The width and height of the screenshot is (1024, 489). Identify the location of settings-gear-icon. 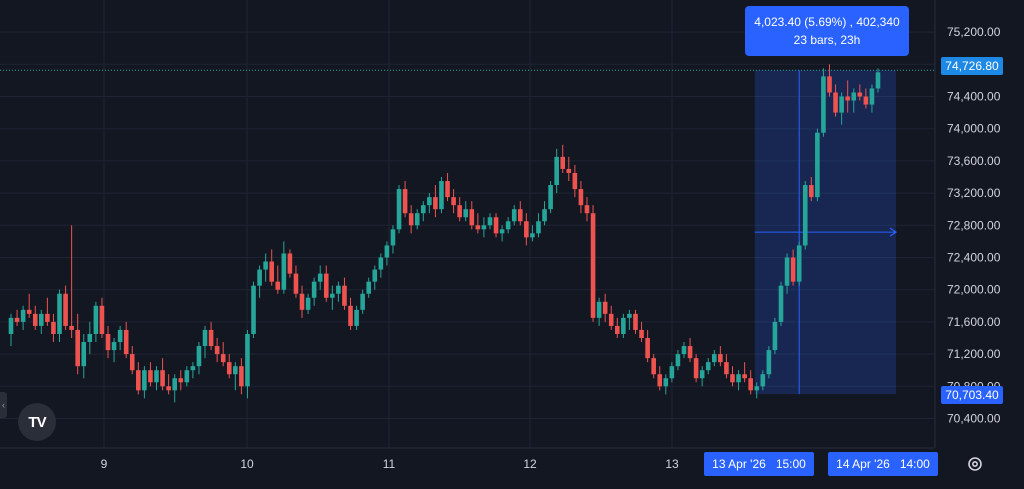
(975, 464).